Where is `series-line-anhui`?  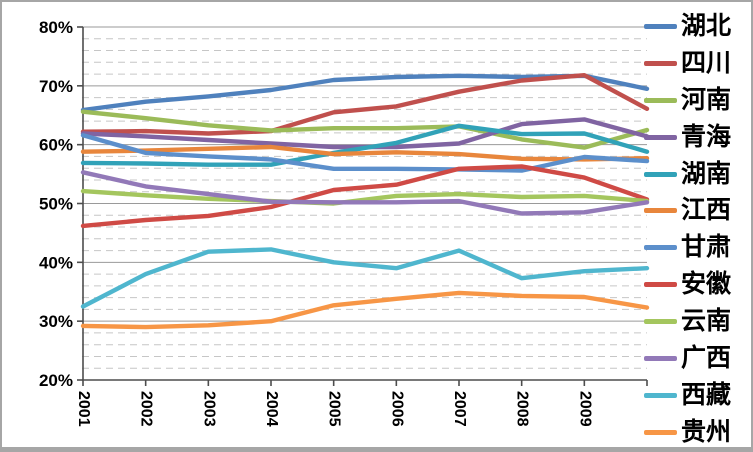 series-line-anhui is located at coordinates (365, 196).